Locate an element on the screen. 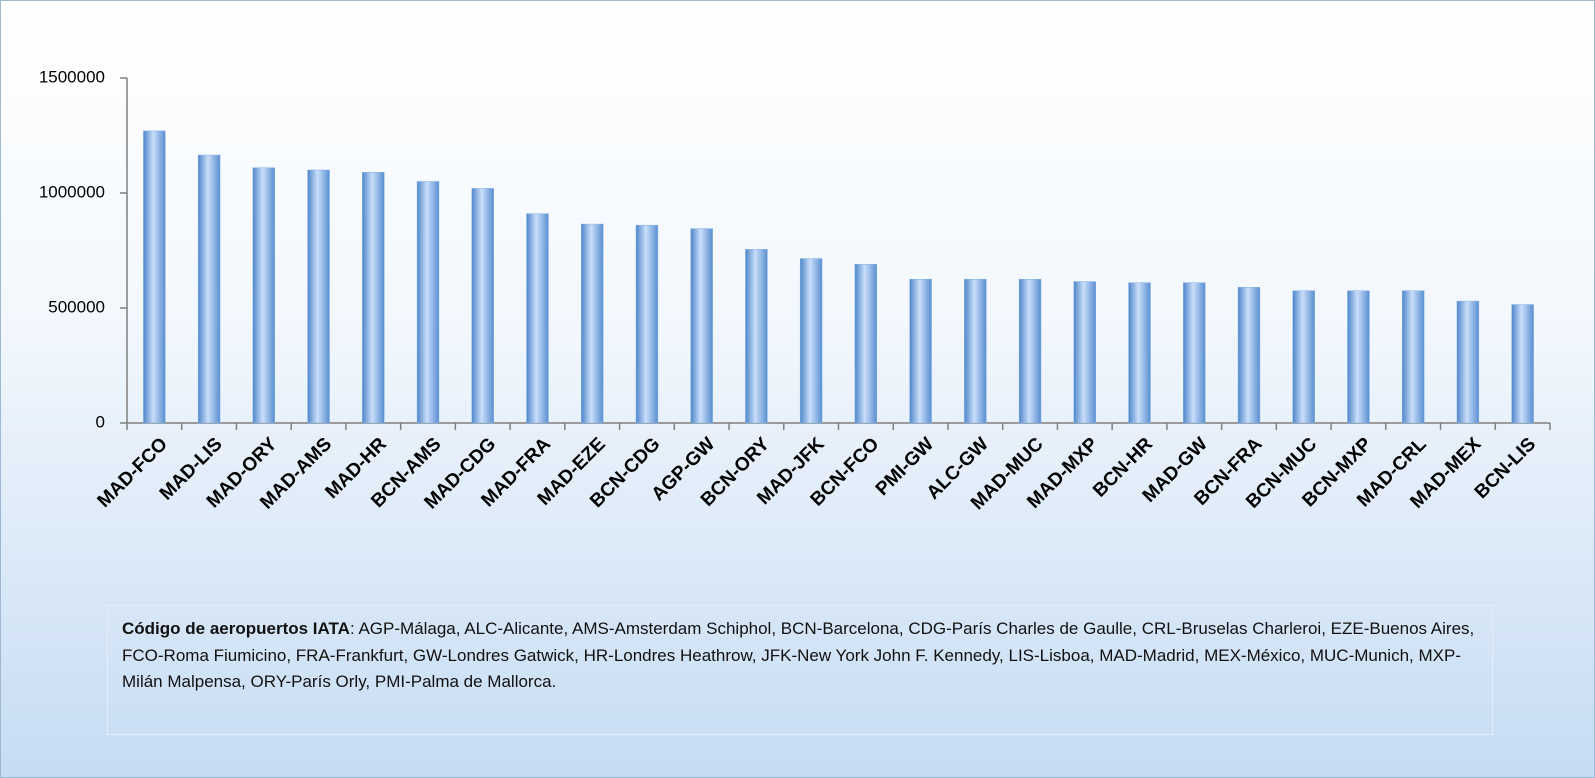 The image size is (1595, 778). x-tick-label: MAD-FCO is located at coordinates (133, 473).